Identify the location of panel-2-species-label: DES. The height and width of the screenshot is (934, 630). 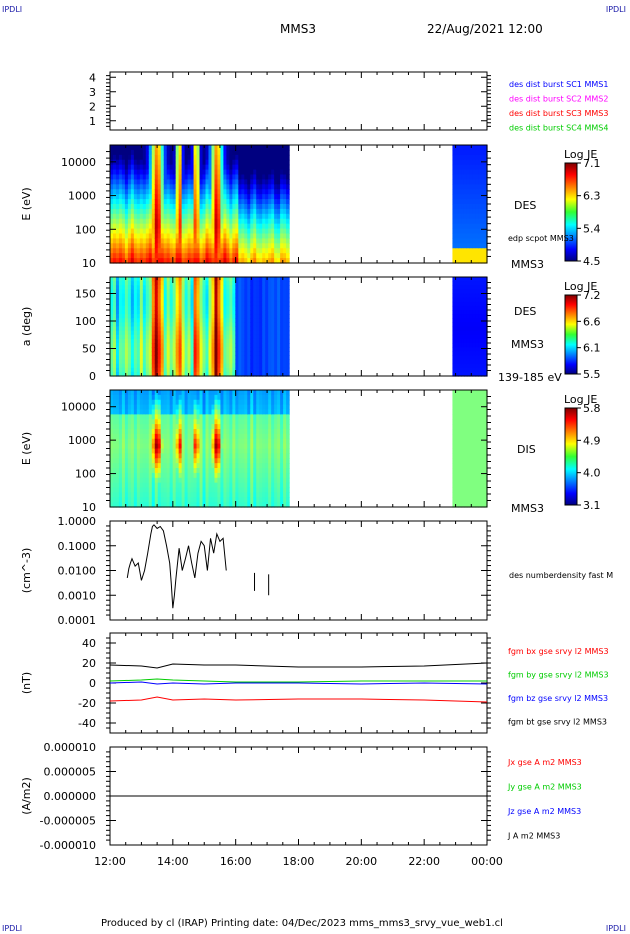
(525, 205).